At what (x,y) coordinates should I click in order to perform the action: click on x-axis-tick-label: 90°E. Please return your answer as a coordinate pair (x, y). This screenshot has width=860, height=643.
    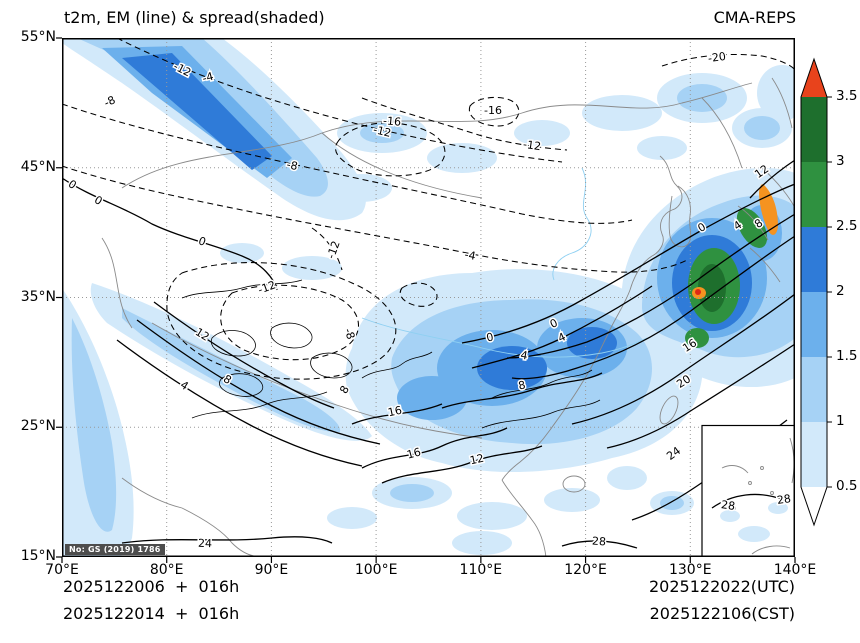
    Looking at the image, I should click on (271, 570).